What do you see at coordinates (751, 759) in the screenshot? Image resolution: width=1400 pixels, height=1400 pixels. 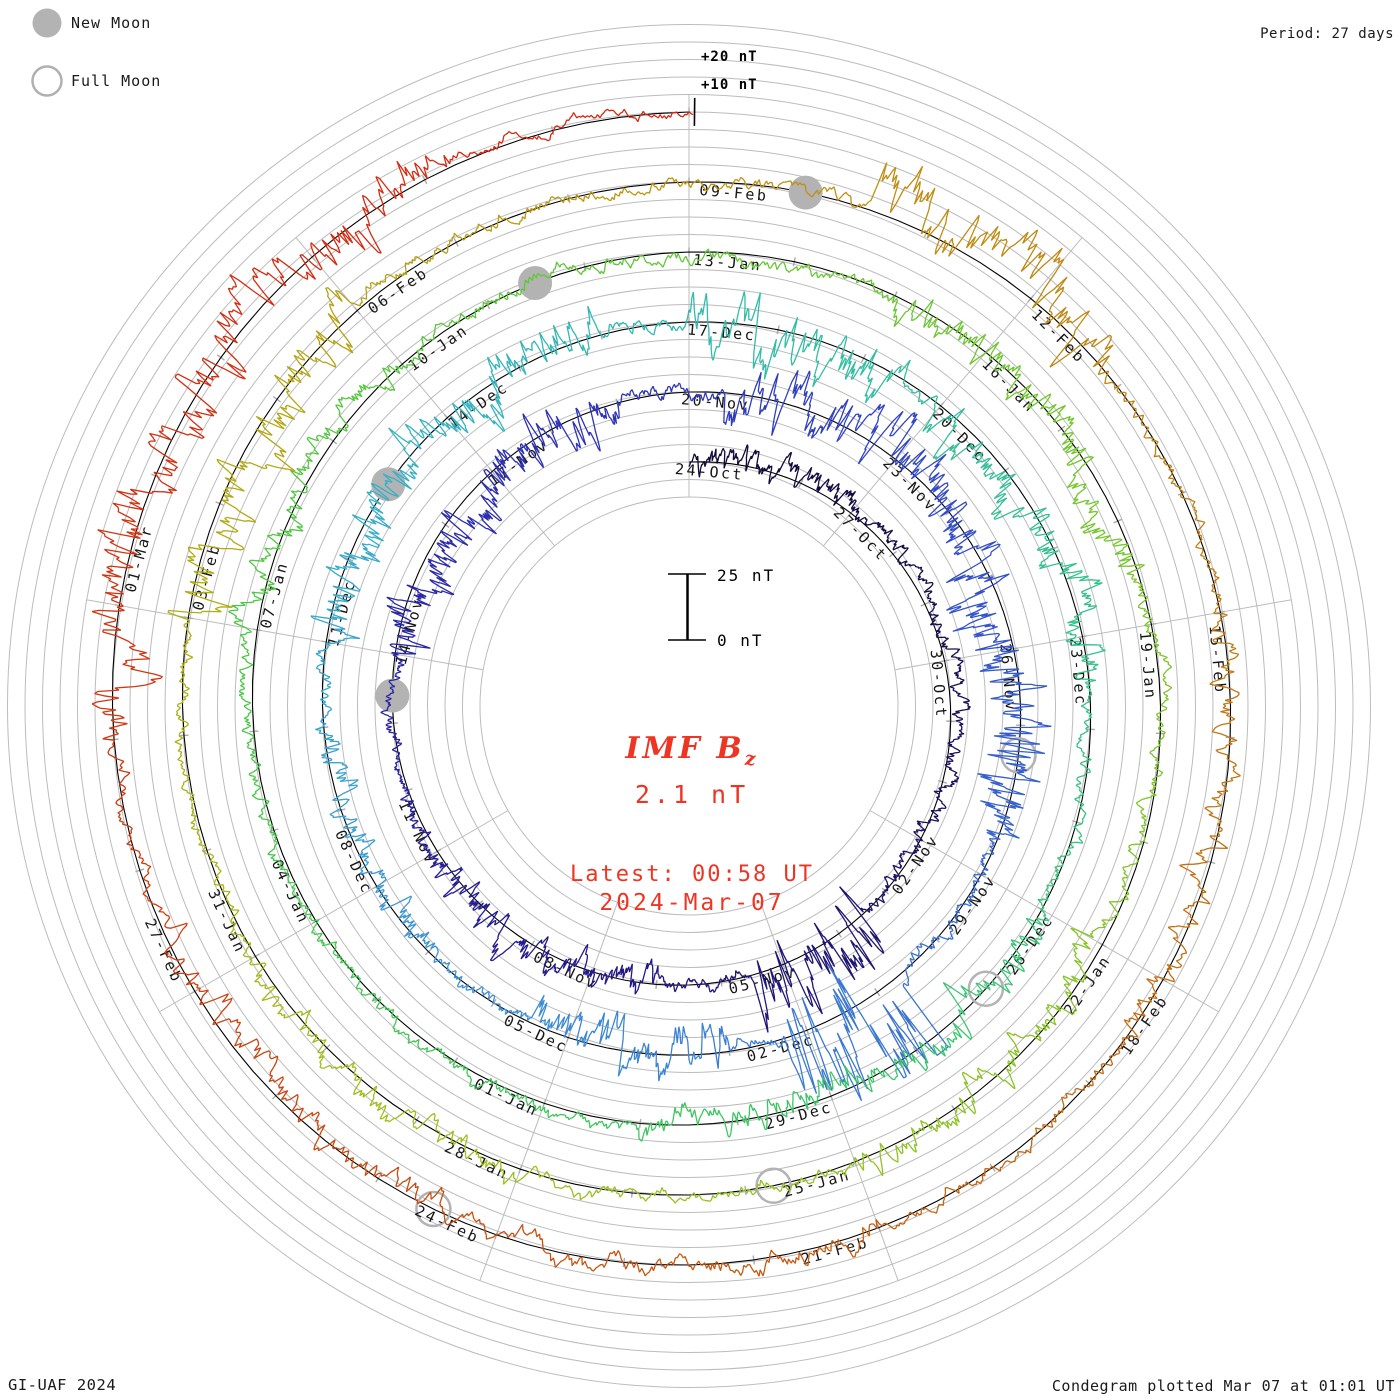 I see `parameter-title-sub: z` at bounding box center [751, 759].